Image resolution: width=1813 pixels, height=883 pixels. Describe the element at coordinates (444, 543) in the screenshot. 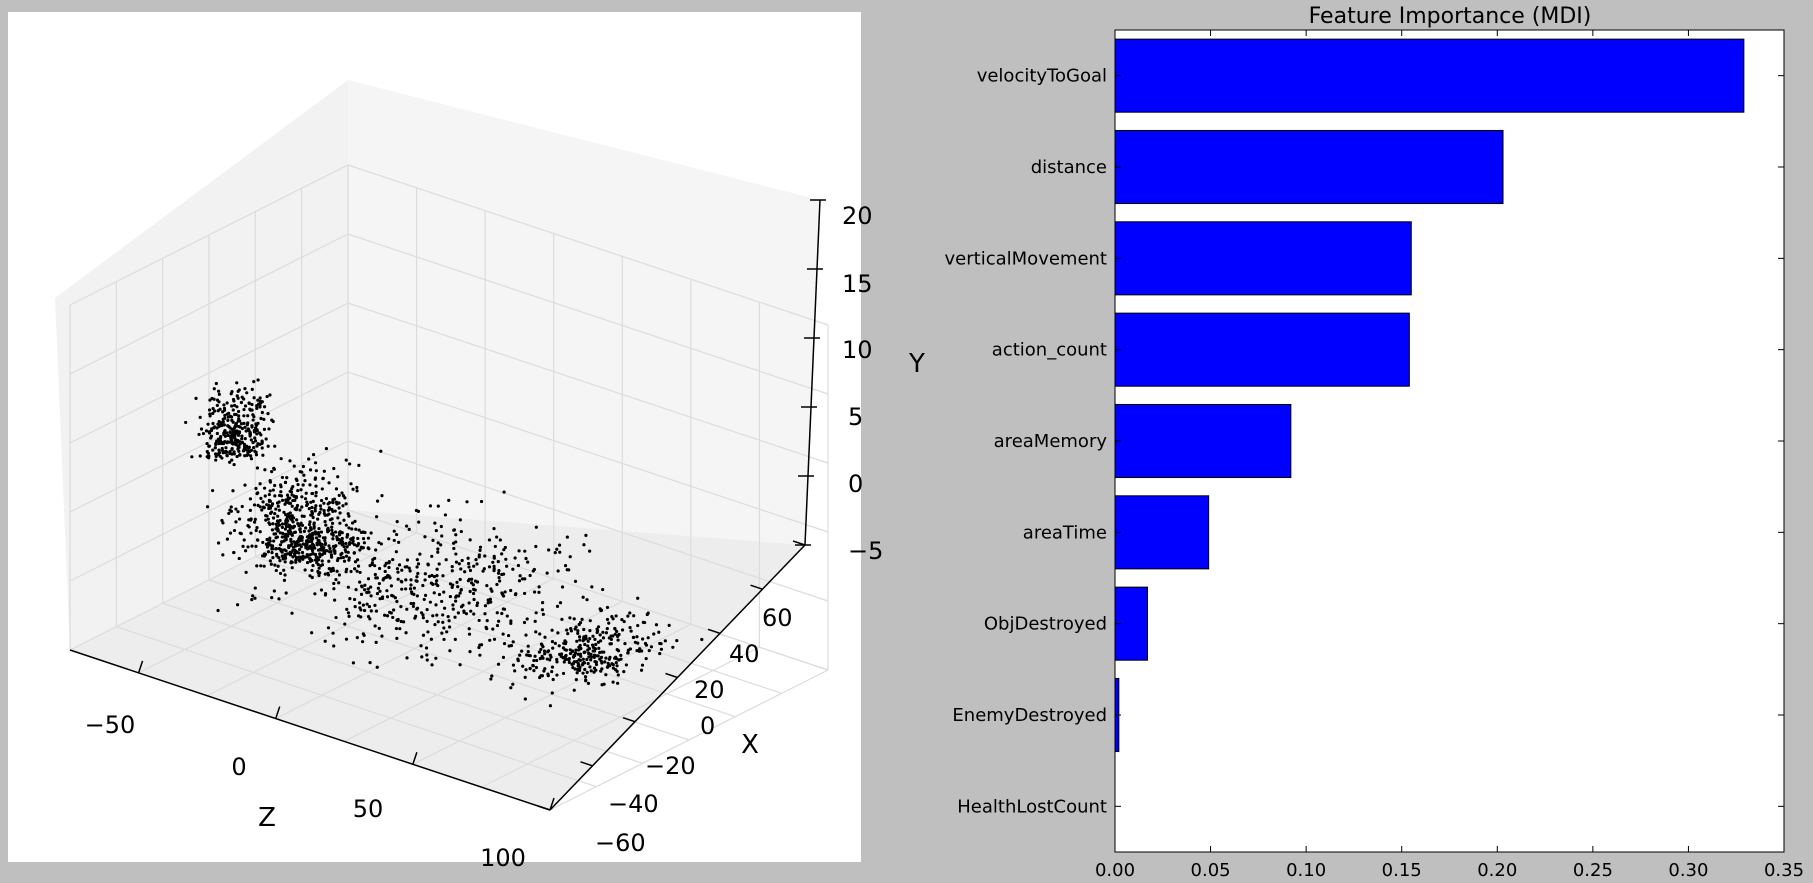

I see `scatter-points` at that location.